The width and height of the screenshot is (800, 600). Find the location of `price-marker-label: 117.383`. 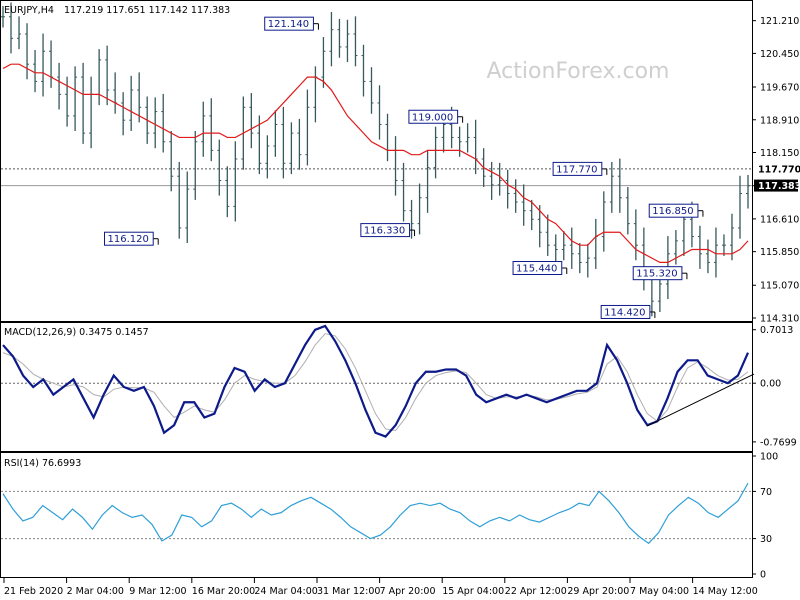

price-marker-label: 117.383 is located at coordinates (779, 186).